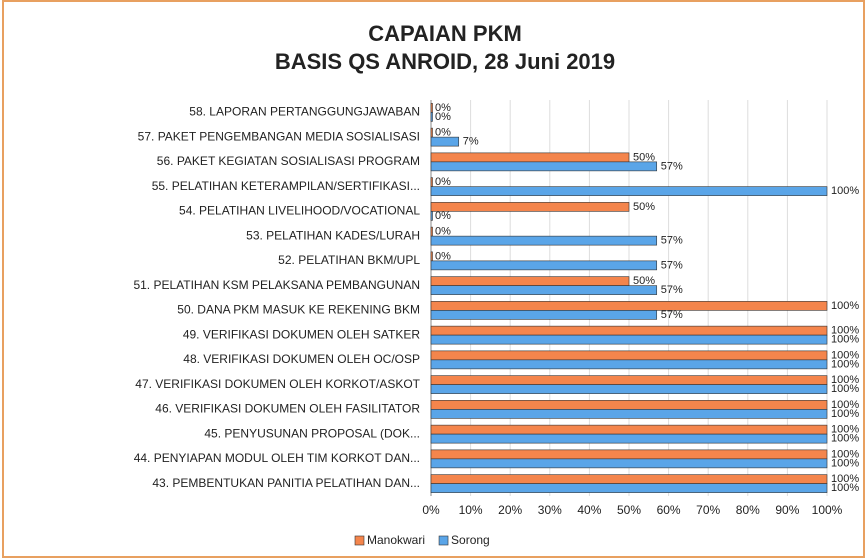 This screenshot has width=867, height=558. What do you see at coordinates (396, 540) in the screenshot?
I see `legend-label: Manokwari` at bounding box center [396, 540].